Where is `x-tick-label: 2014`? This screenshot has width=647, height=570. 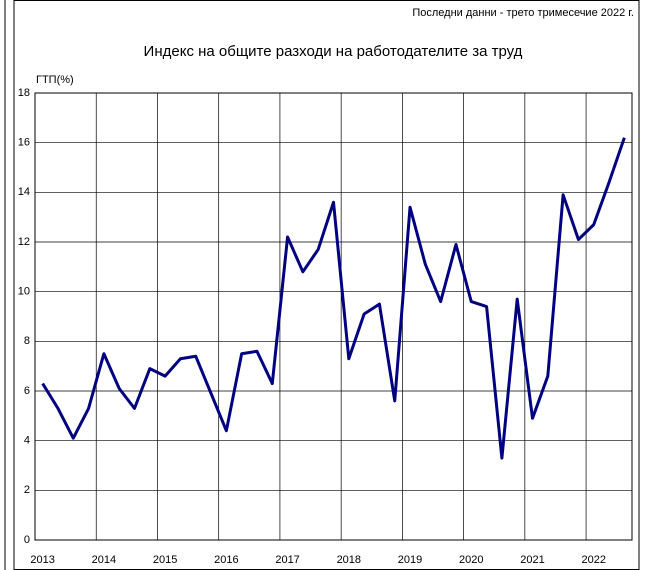 x-tick-label: 2014 is located at coordinates (104, 560).